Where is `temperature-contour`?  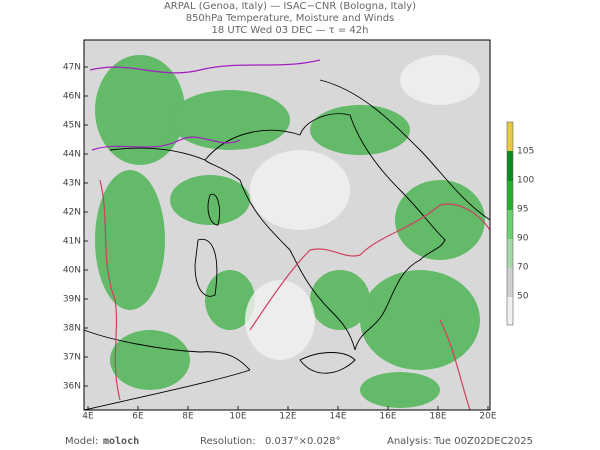 temperature-contour is located at coordinates (205, 105).